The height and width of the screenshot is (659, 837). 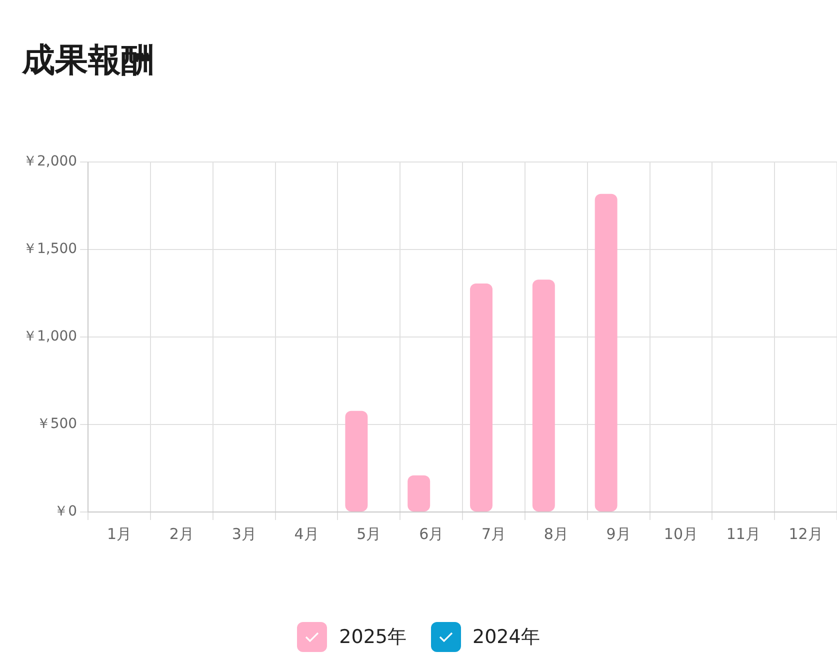 I want to click on x-tick-label: 2月, so click(x=181, y=533).